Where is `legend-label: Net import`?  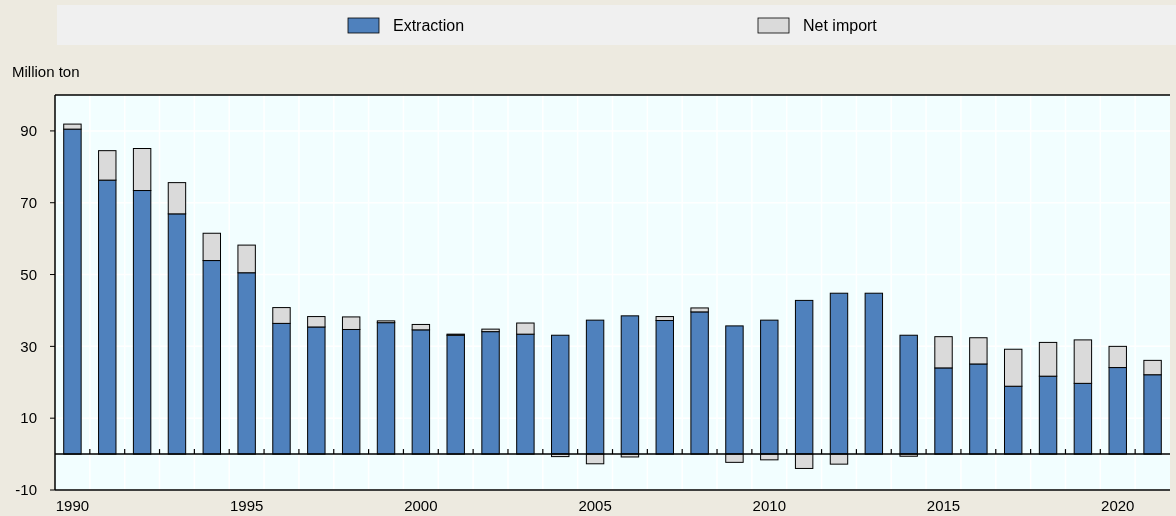 legend-label: Net import is located at coordinates (840, 25).